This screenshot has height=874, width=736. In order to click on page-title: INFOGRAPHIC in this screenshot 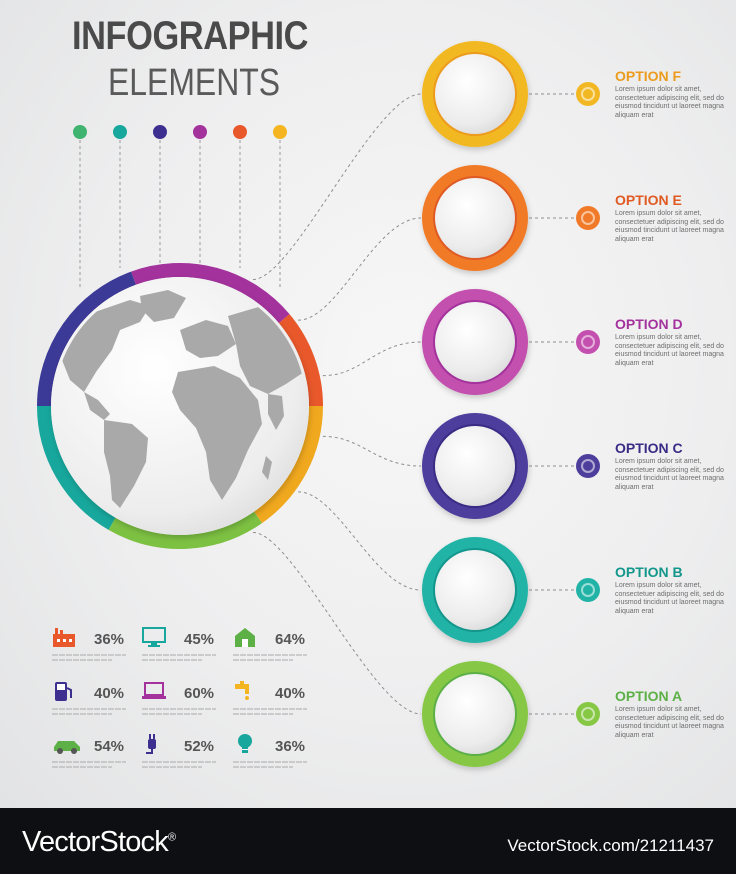, I will do `click(190, 36)`.